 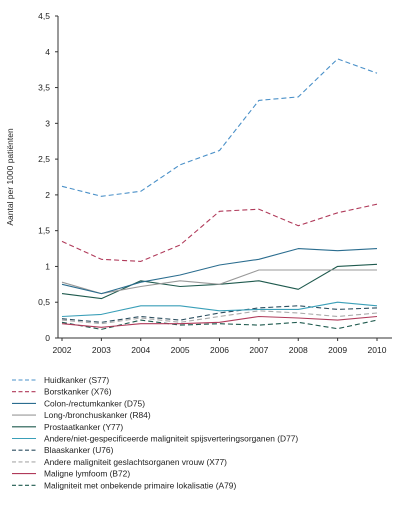 What do you see at coordinates (258, 350) in the screenshot?
I see `x-tick-label: 2007` at bounding box center [258, 350].